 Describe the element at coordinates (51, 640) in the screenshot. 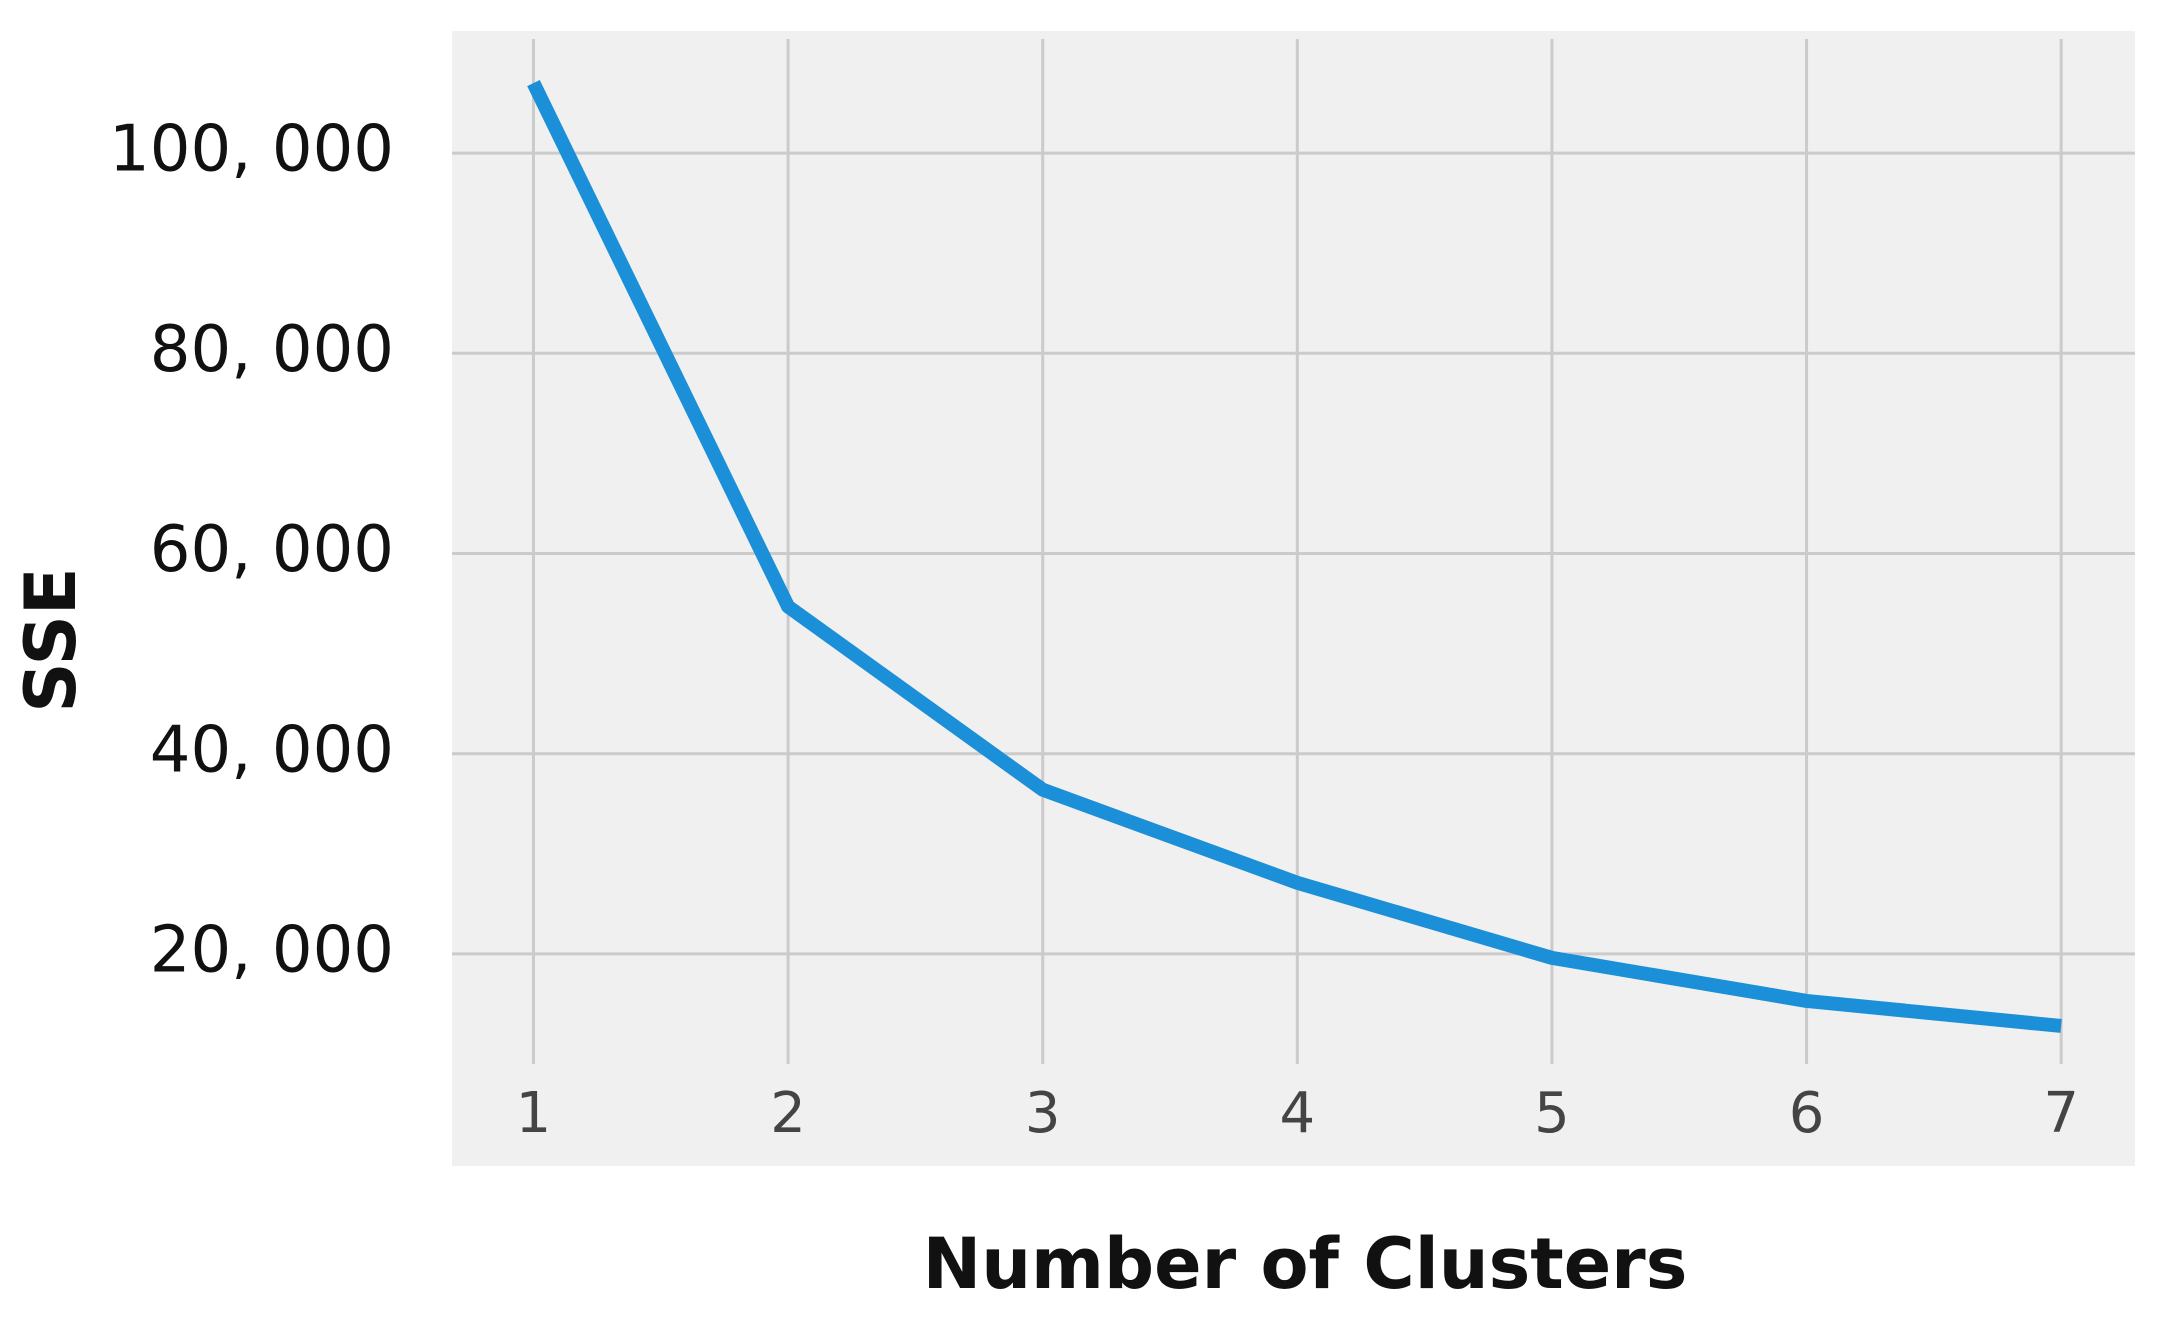

I see `y-axis-label: SSE` at that location.